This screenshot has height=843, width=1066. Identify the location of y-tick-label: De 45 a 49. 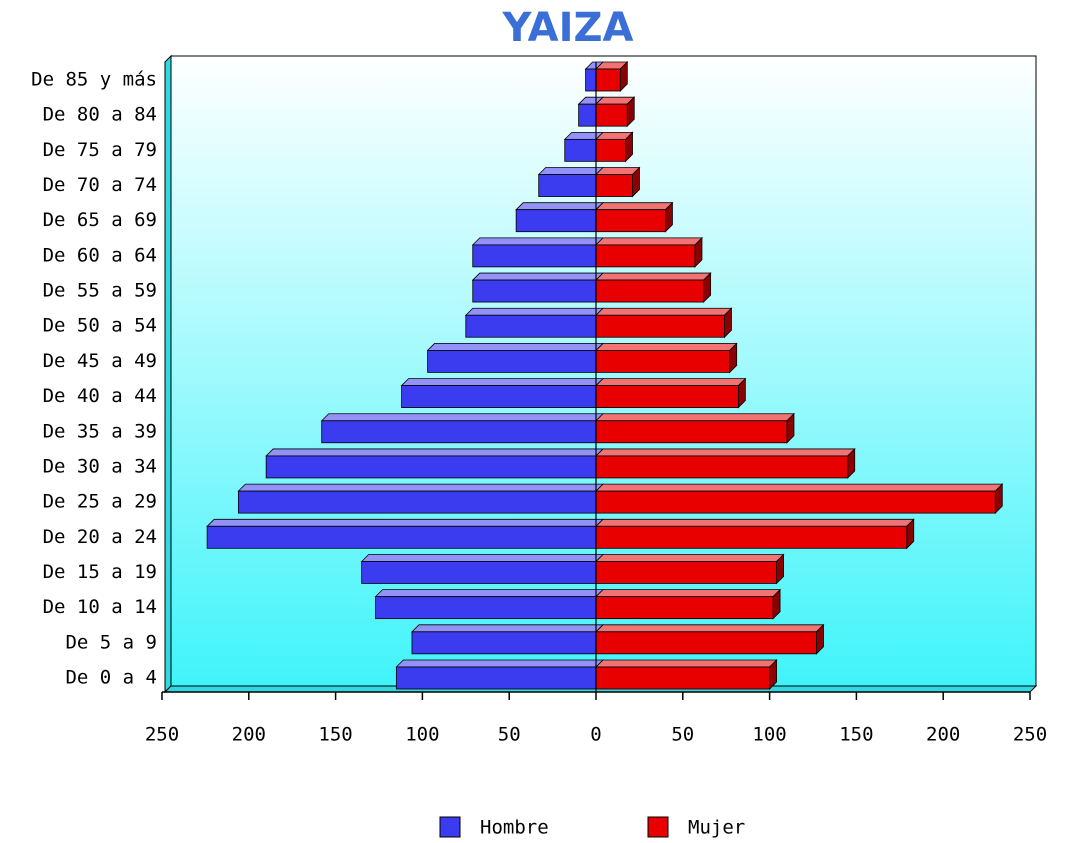
(100, 361).